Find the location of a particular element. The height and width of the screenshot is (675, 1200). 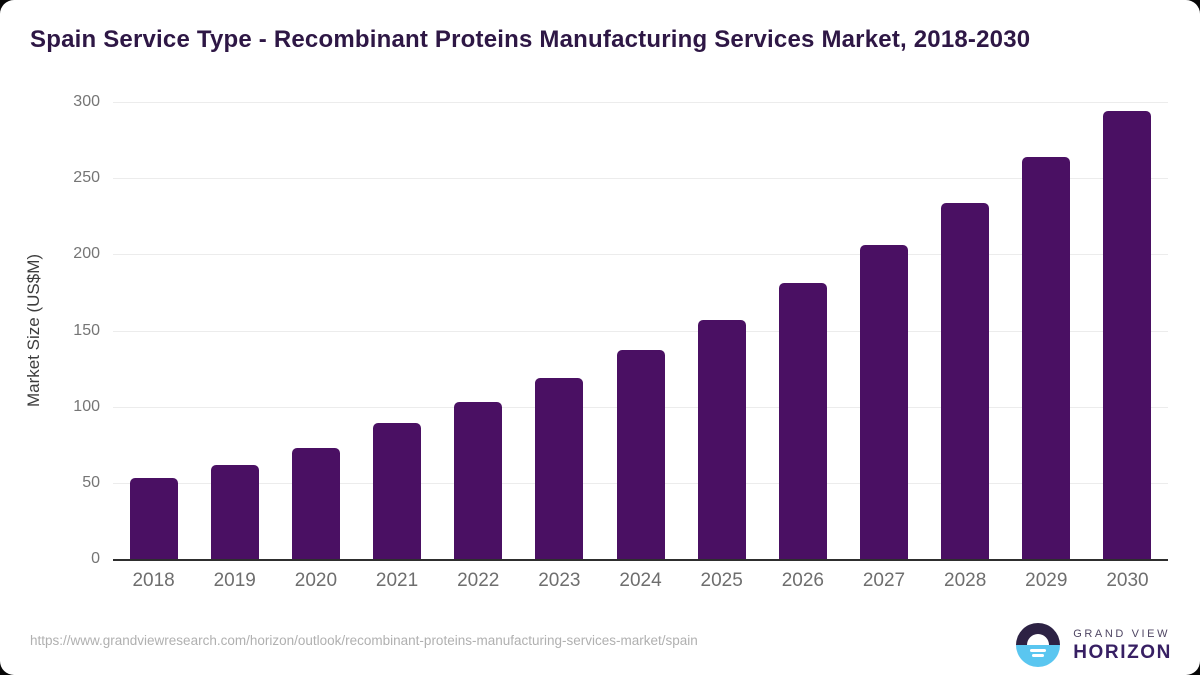

bar-band-2026 is located at coordinates (802, 330).